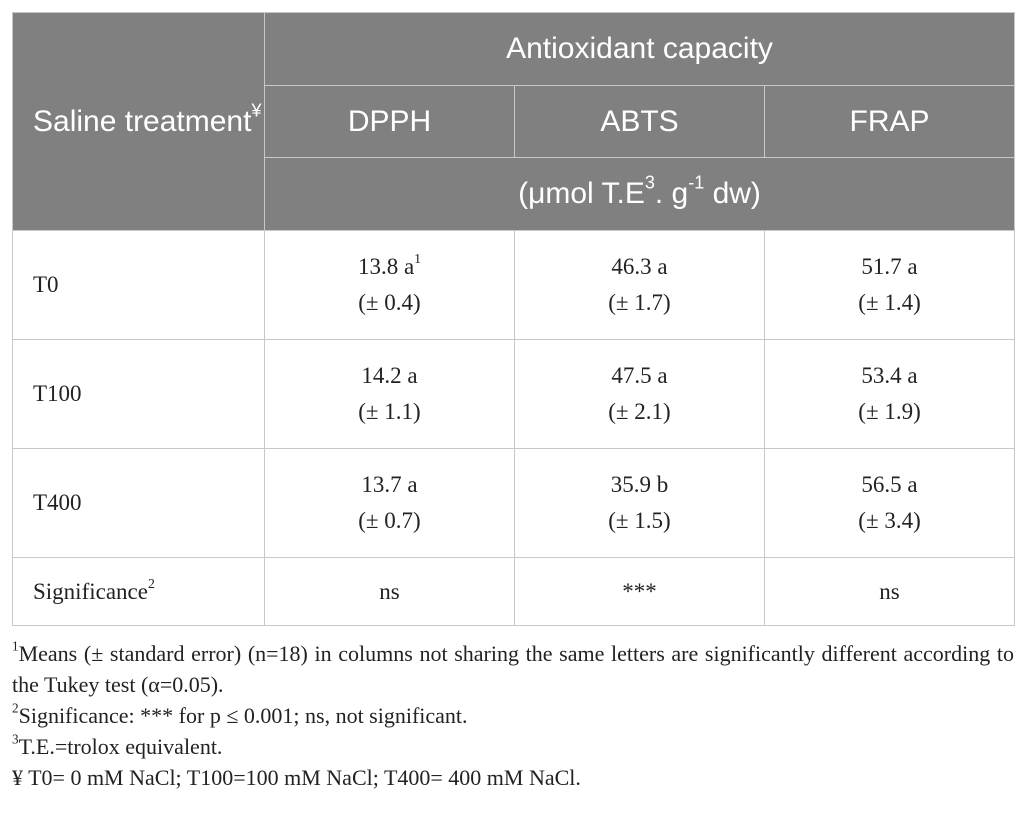 The width and height of the screenshot is (1026, 818). Describe the element at coordinates (418, 258) in the screenshot. I see `cell-note: 1` at that location.